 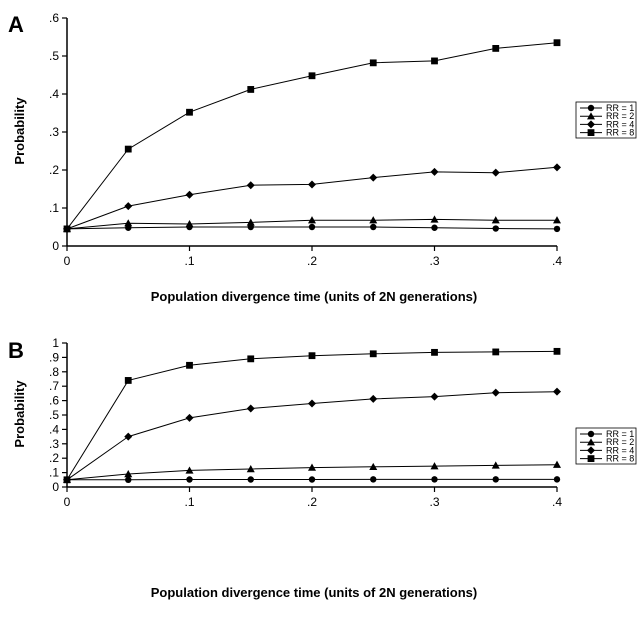 What do you see at coordinates (54, 473) in the screenshot?
I see `panel-b-y-tick-label: .1` at bounding box center [54, 473].